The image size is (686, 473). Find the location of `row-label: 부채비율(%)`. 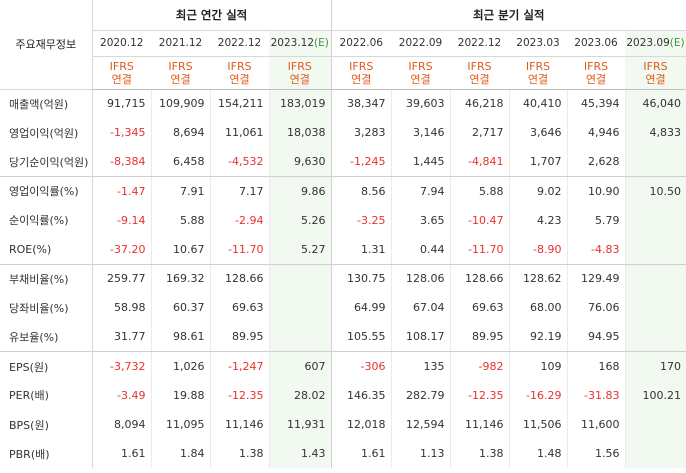

row-label: 부채비율(%) is located at coordinates (46, 279).